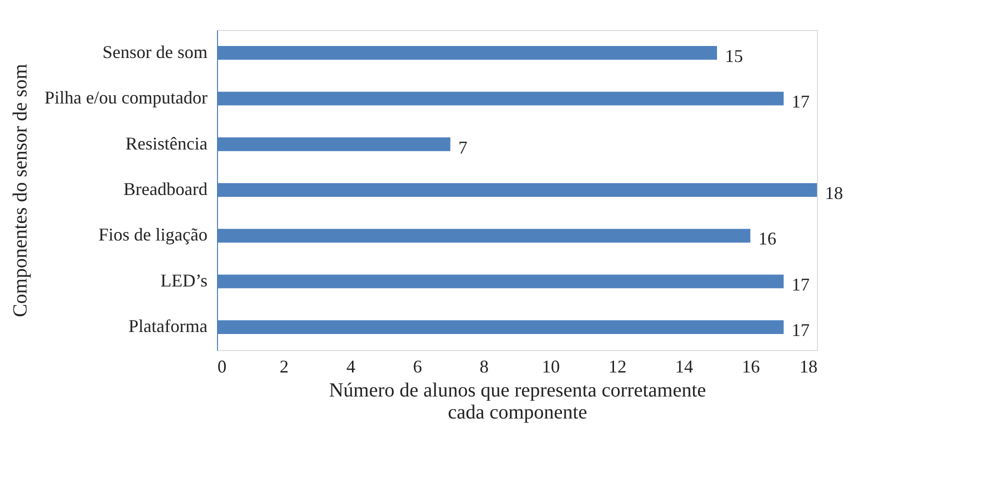 This screenshot has width=983, height=500. Describe the element at coordinates (168, 326) in the screenshot. I see `y-tick-label: Plataforma` at that location.